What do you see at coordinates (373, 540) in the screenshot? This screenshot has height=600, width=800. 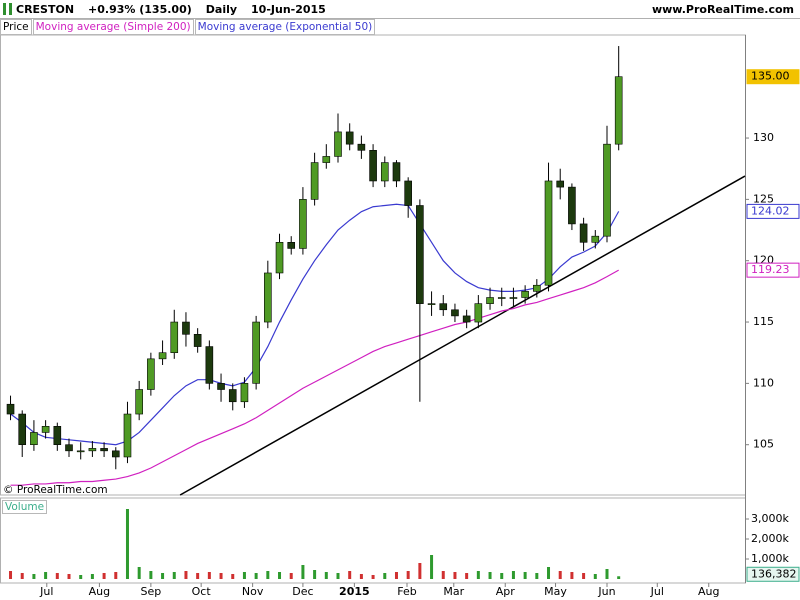 I see `volume-panel` at bounding box center [373, 540].